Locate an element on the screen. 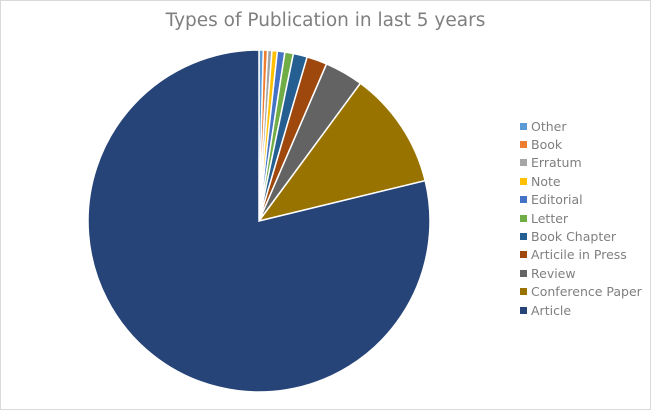  legend-label: Article is located at coordinates (551, 310).